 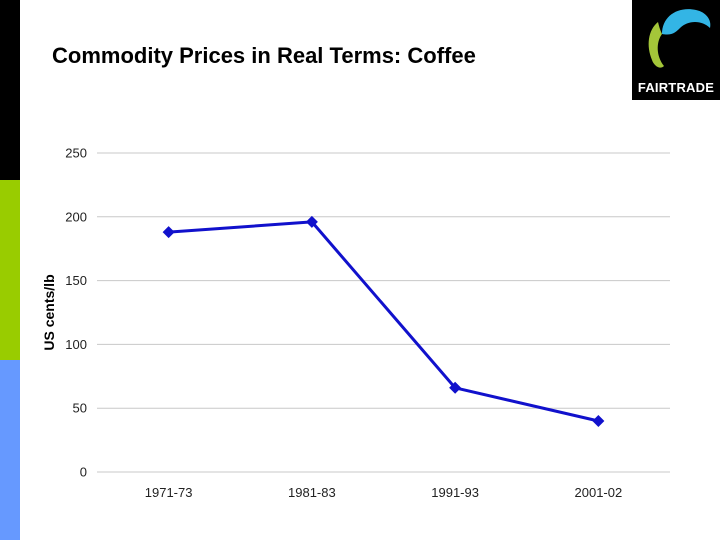 What do you see at coordinates (169, 492) in the screenshot?
I see `x-tick-label: 1971-73` at bounding box center [169, 492].